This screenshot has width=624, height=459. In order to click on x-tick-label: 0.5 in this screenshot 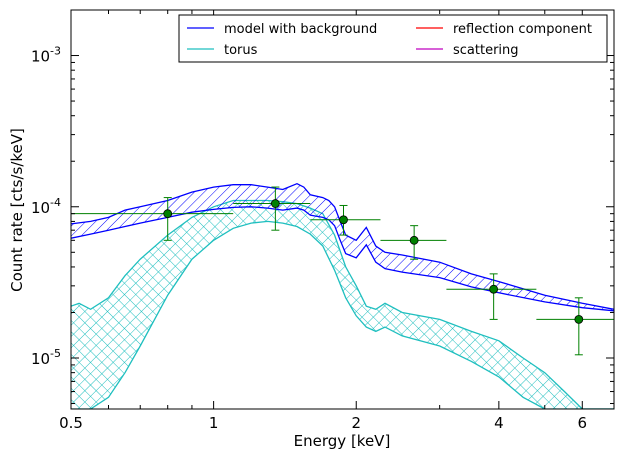, I will do `click(71, 423)`.